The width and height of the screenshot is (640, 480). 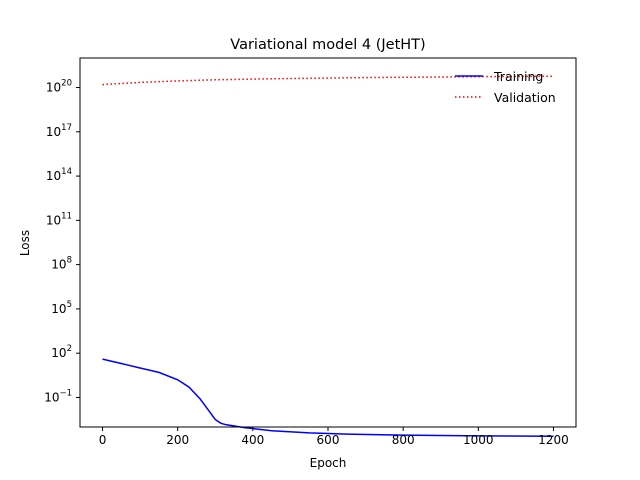 I want to click on y-tick-label: 10¹¹, so click(x=59, y=219).